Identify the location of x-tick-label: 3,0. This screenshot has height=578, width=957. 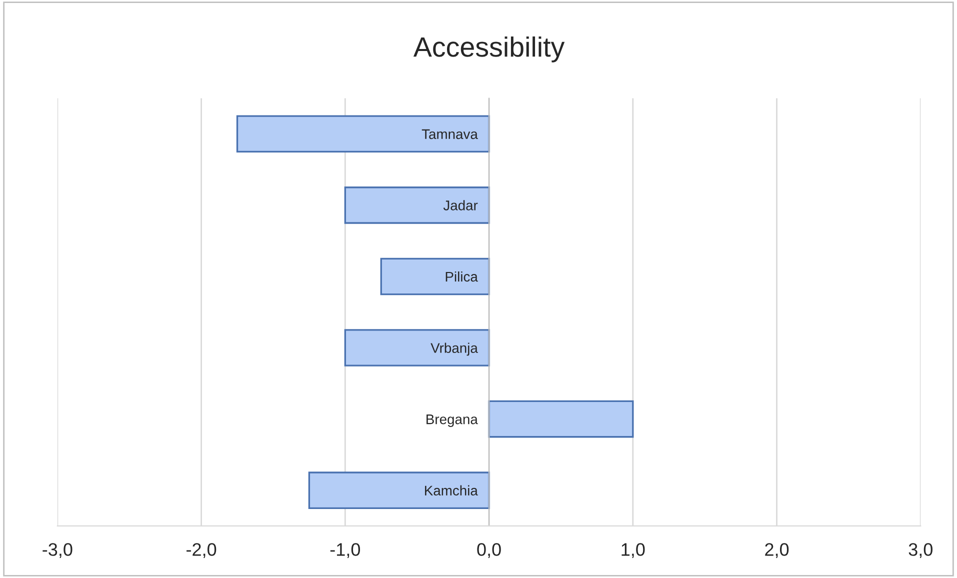
(920, 550).